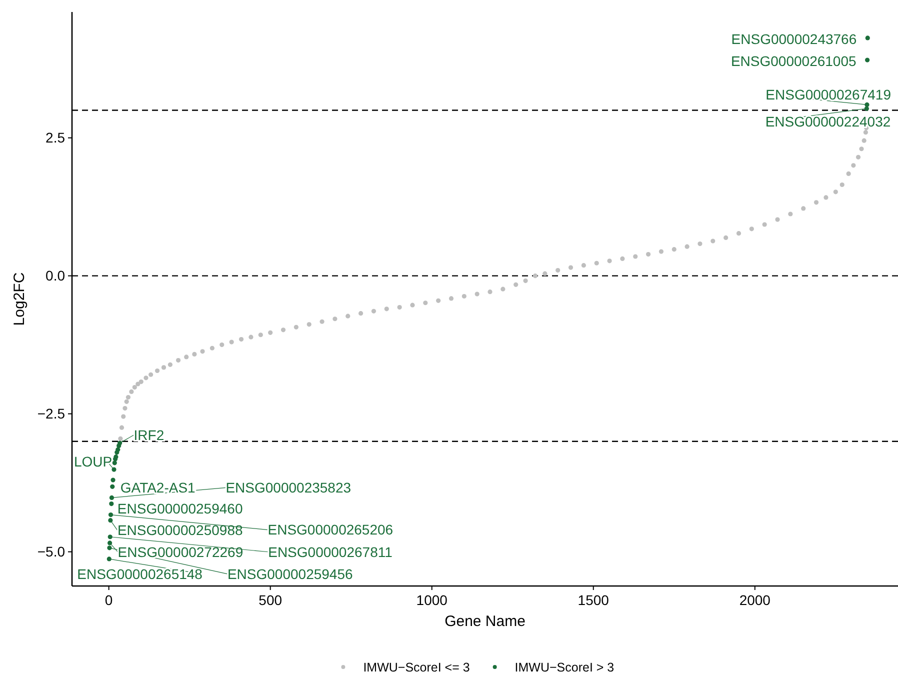 The width and height of the screenshot is (898, 677). Describe the element at coordinates (485, 621) in the screenshot. I see `x-axis-title: Gene Name` at that location.